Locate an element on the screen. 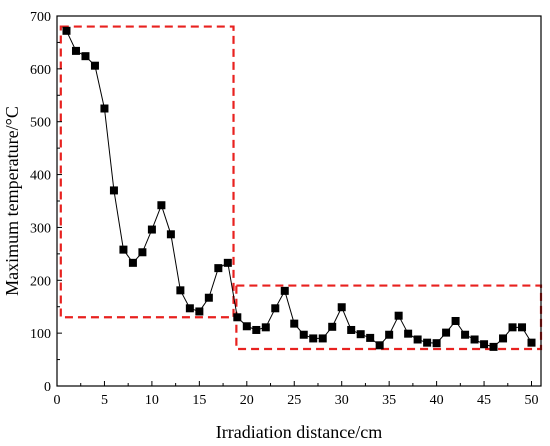  y-tick-label: 300 is located at coordinates (40, 228).